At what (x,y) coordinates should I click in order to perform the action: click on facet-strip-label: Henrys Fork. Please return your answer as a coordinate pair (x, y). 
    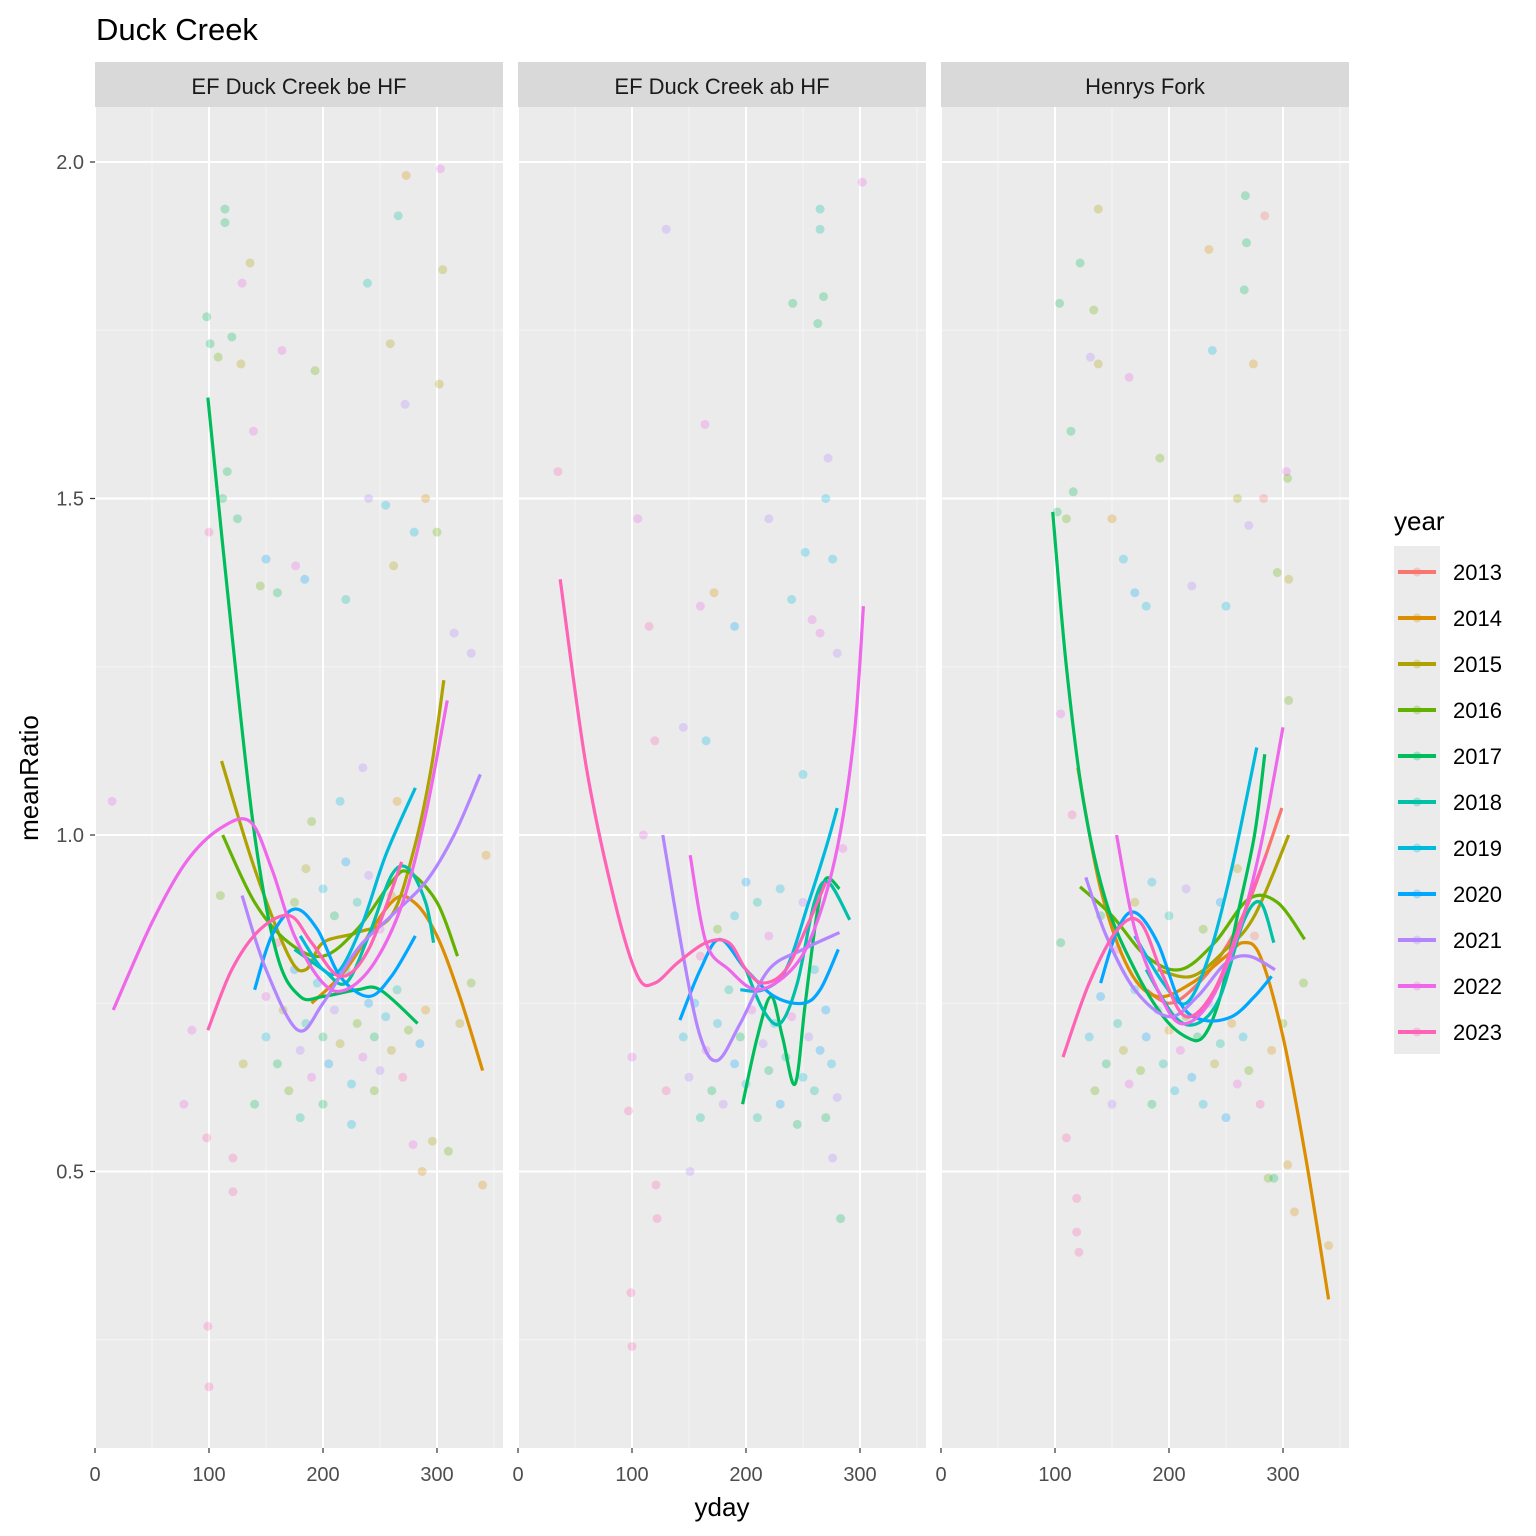
    Looking at the image, I should click on (1145, 86).